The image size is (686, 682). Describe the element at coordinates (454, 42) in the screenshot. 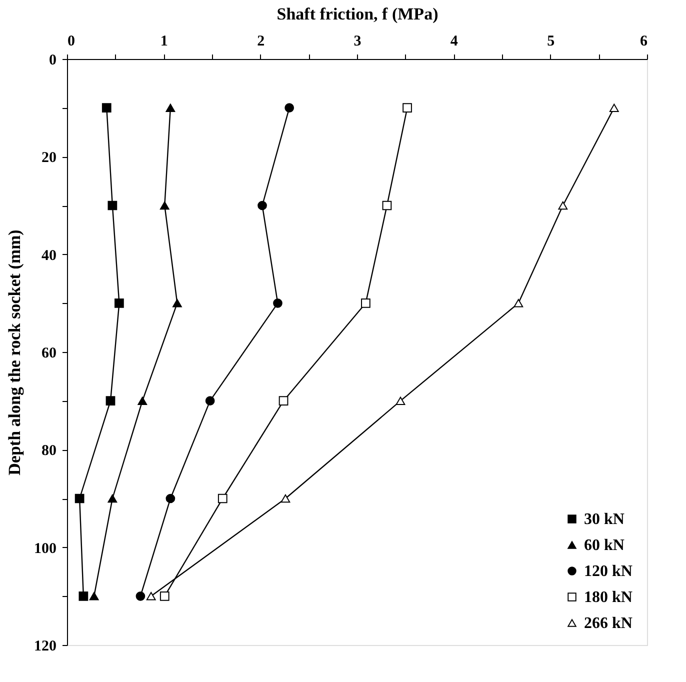

I see `x-tick-label: 4` at that location.